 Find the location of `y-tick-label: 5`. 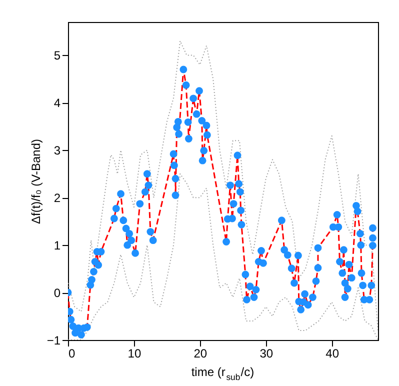

y-tick-label: 5 is located at coordinates (57, 55).